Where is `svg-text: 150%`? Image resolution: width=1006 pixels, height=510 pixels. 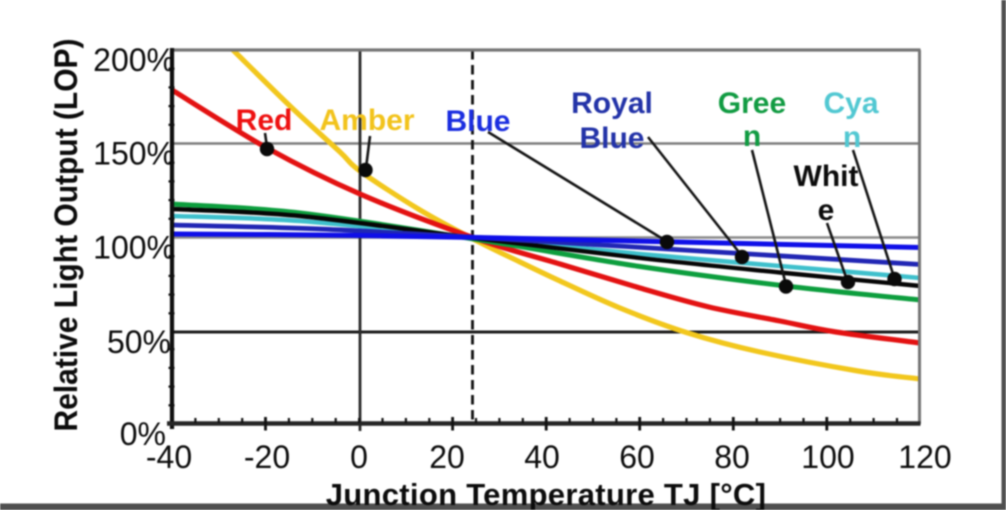 svg-text: 150% is located at coordinates (134, 154).